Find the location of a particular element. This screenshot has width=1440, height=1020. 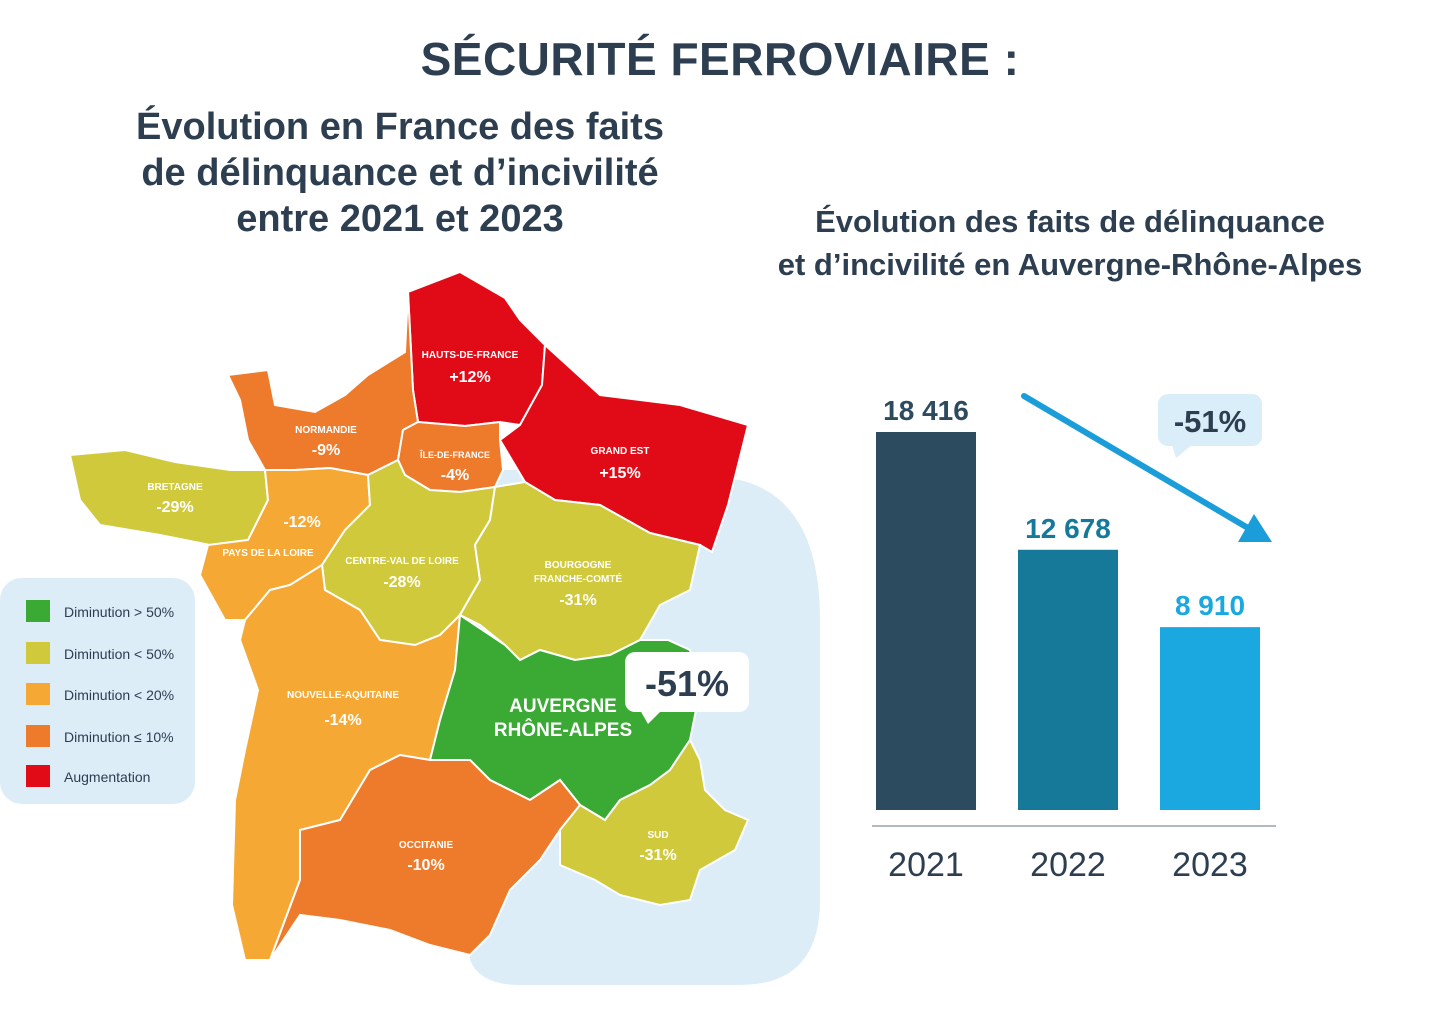

region-label-occitanie: OCCITANIE is located at coordinates (426, 845).